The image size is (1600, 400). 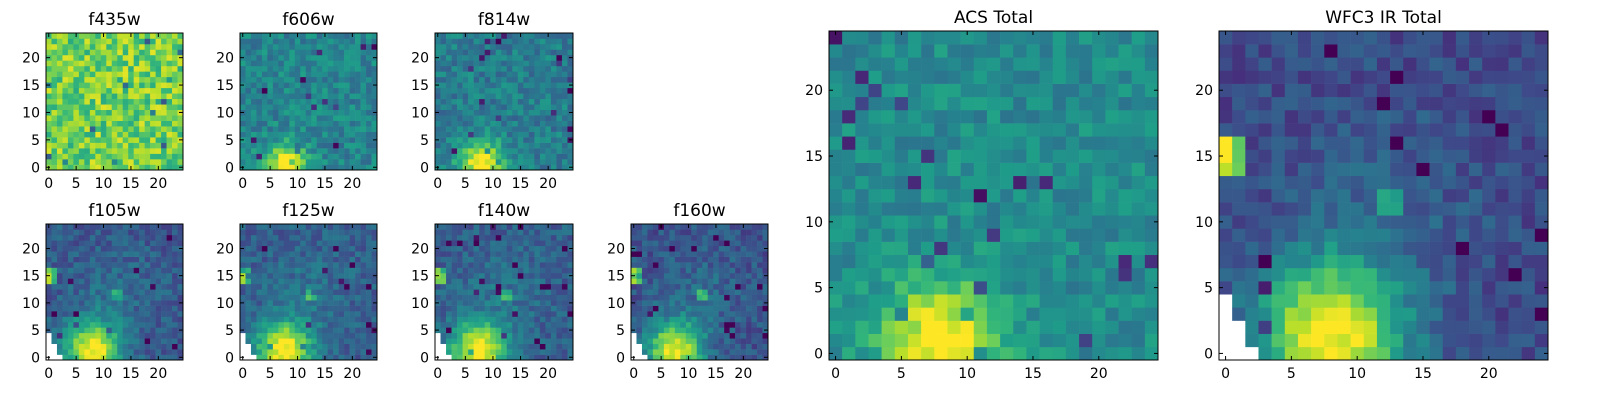 What do you see at coordinates (225, 304) in the screenshot?
I see `y-tick-label: 10` at bounding box center [225, 304].